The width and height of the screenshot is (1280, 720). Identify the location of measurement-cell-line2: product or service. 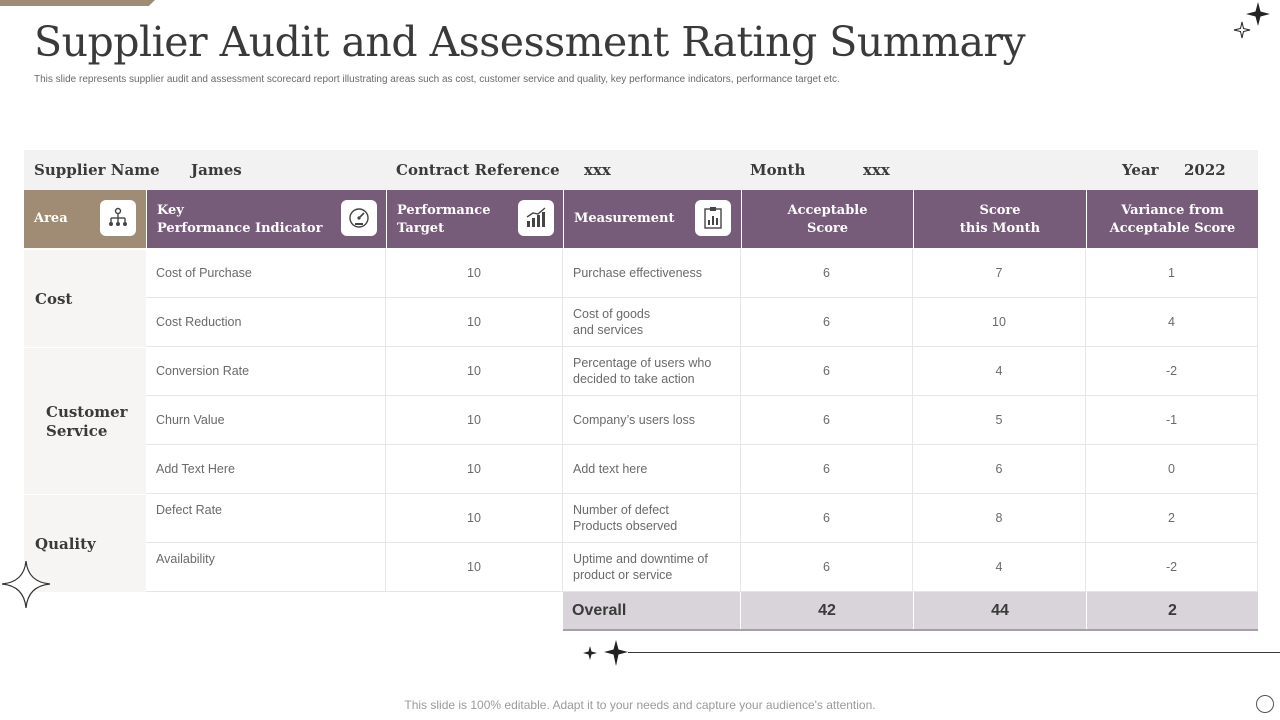
(623, 575).